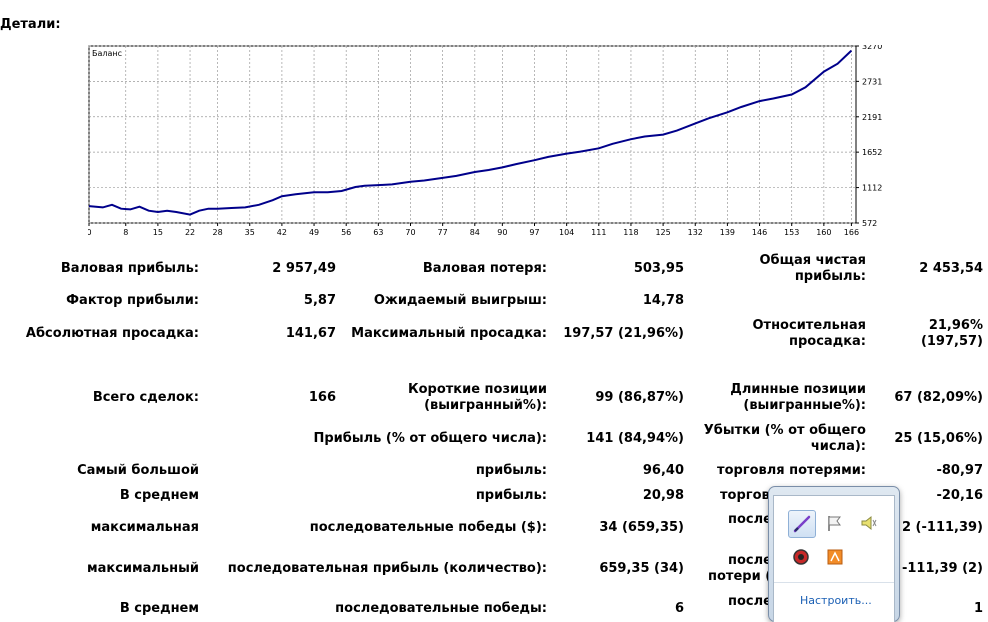 The height and width of the screenshot is (622, 988). I want to click on short-positions-label: Короткие позиции (выигранный%):, so click(477, 397).